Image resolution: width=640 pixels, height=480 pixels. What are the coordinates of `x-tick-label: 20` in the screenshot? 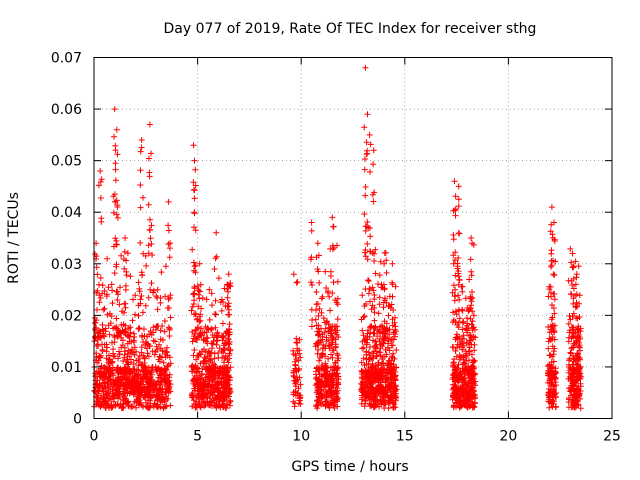 It's located at (508, 437).